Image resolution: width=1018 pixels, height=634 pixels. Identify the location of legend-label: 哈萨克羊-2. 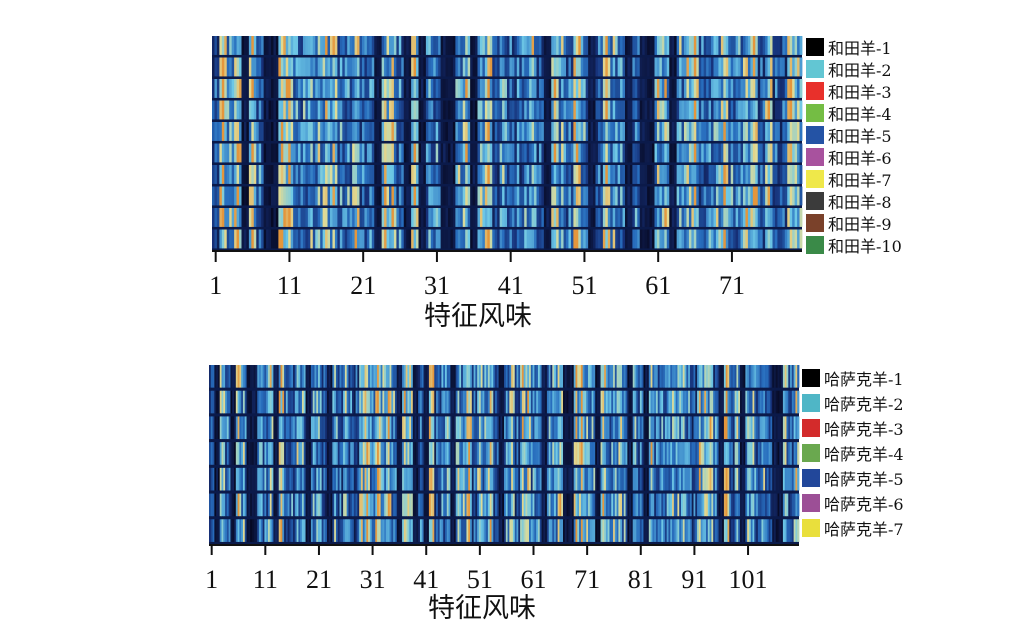
(864, 404).